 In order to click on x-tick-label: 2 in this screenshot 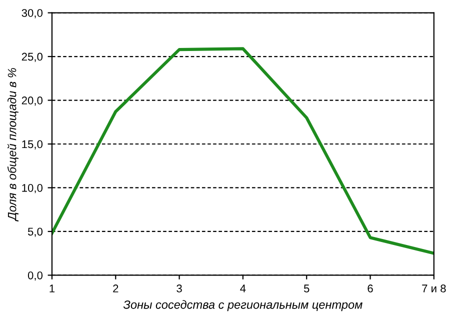, I will do `click(115, 288)`.